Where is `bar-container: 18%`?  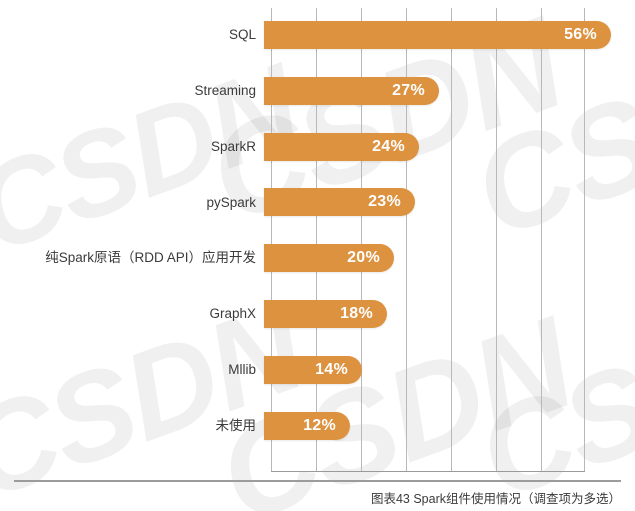
bar-container: 18% is located at coordinates (325, 314).